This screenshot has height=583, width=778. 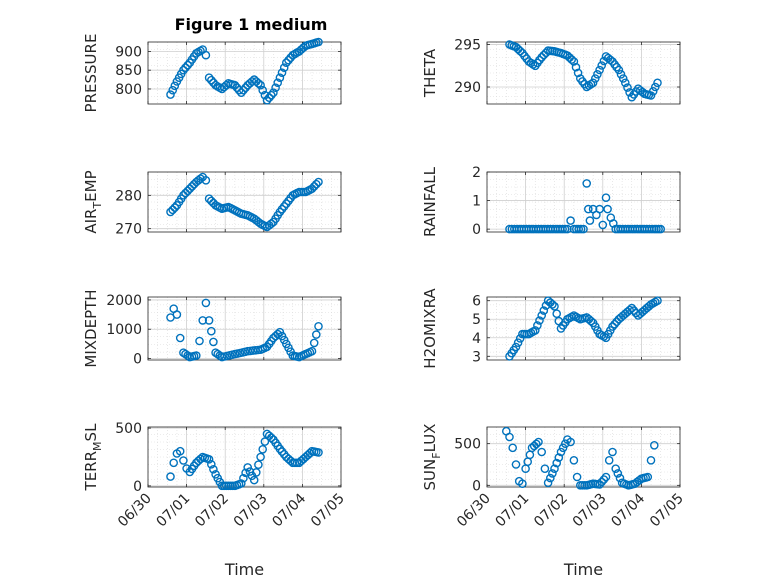 I want to click on subplot-mixdepth: 0 1000 2000 MIXDEPTH, so click(x=212, y=328).